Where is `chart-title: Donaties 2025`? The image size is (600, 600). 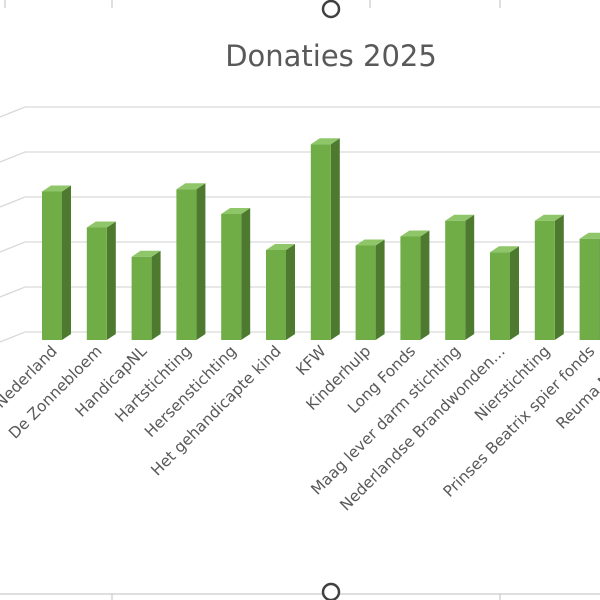 chart-title: Donaties 2025 is located at coordinates (331, 56).